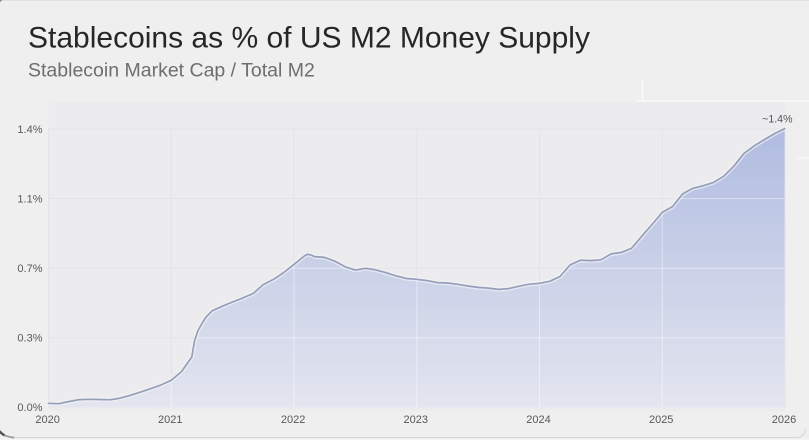 This screenshot has width=809, height=440. Describe the element at coordinates (47, 420) in the screenshot. I see `svg-text: 2020` at that location.